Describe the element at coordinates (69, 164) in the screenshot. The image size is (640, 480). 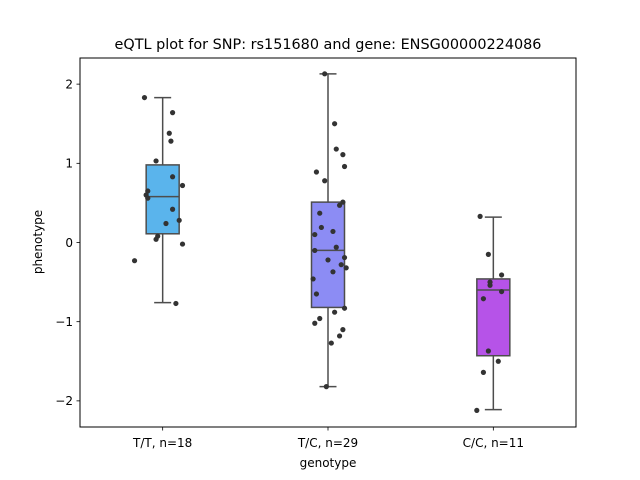
I see `y-tick-label: 1` at that location.